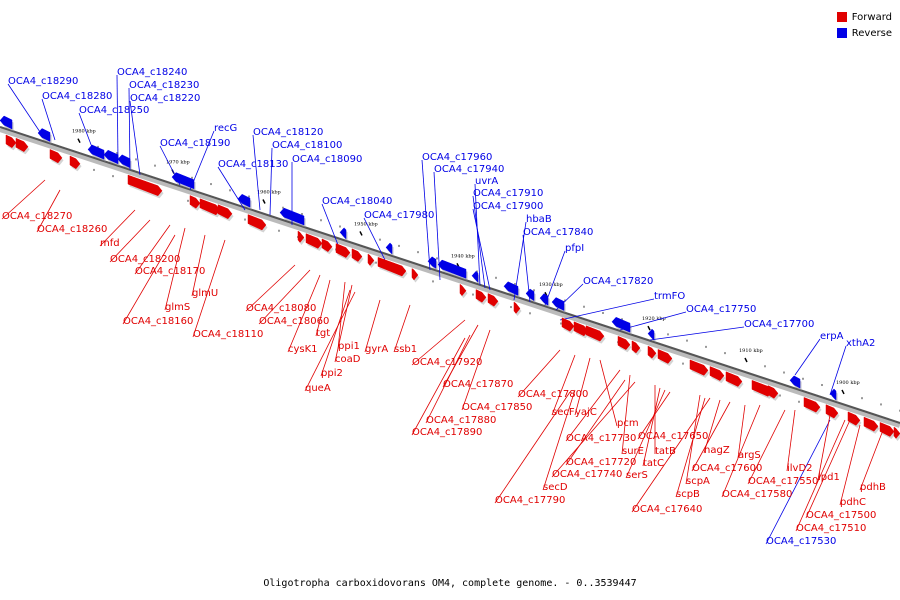  Describe the element at coordinates (601, 462) in the screenshot. I see `gene-label: OCA4_c17720` at that location.